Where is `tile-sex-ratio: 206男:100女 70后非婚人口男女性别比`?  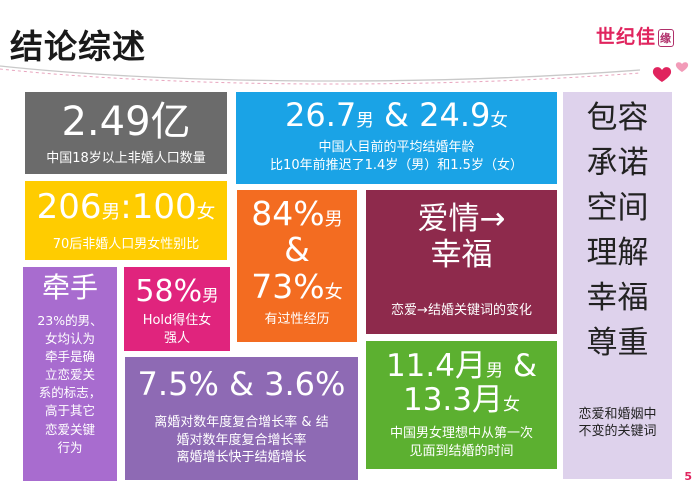 tile-sex-ratio: 206男:100女 70后非婚人口男女性别比 is located at coordinates (126, 220).